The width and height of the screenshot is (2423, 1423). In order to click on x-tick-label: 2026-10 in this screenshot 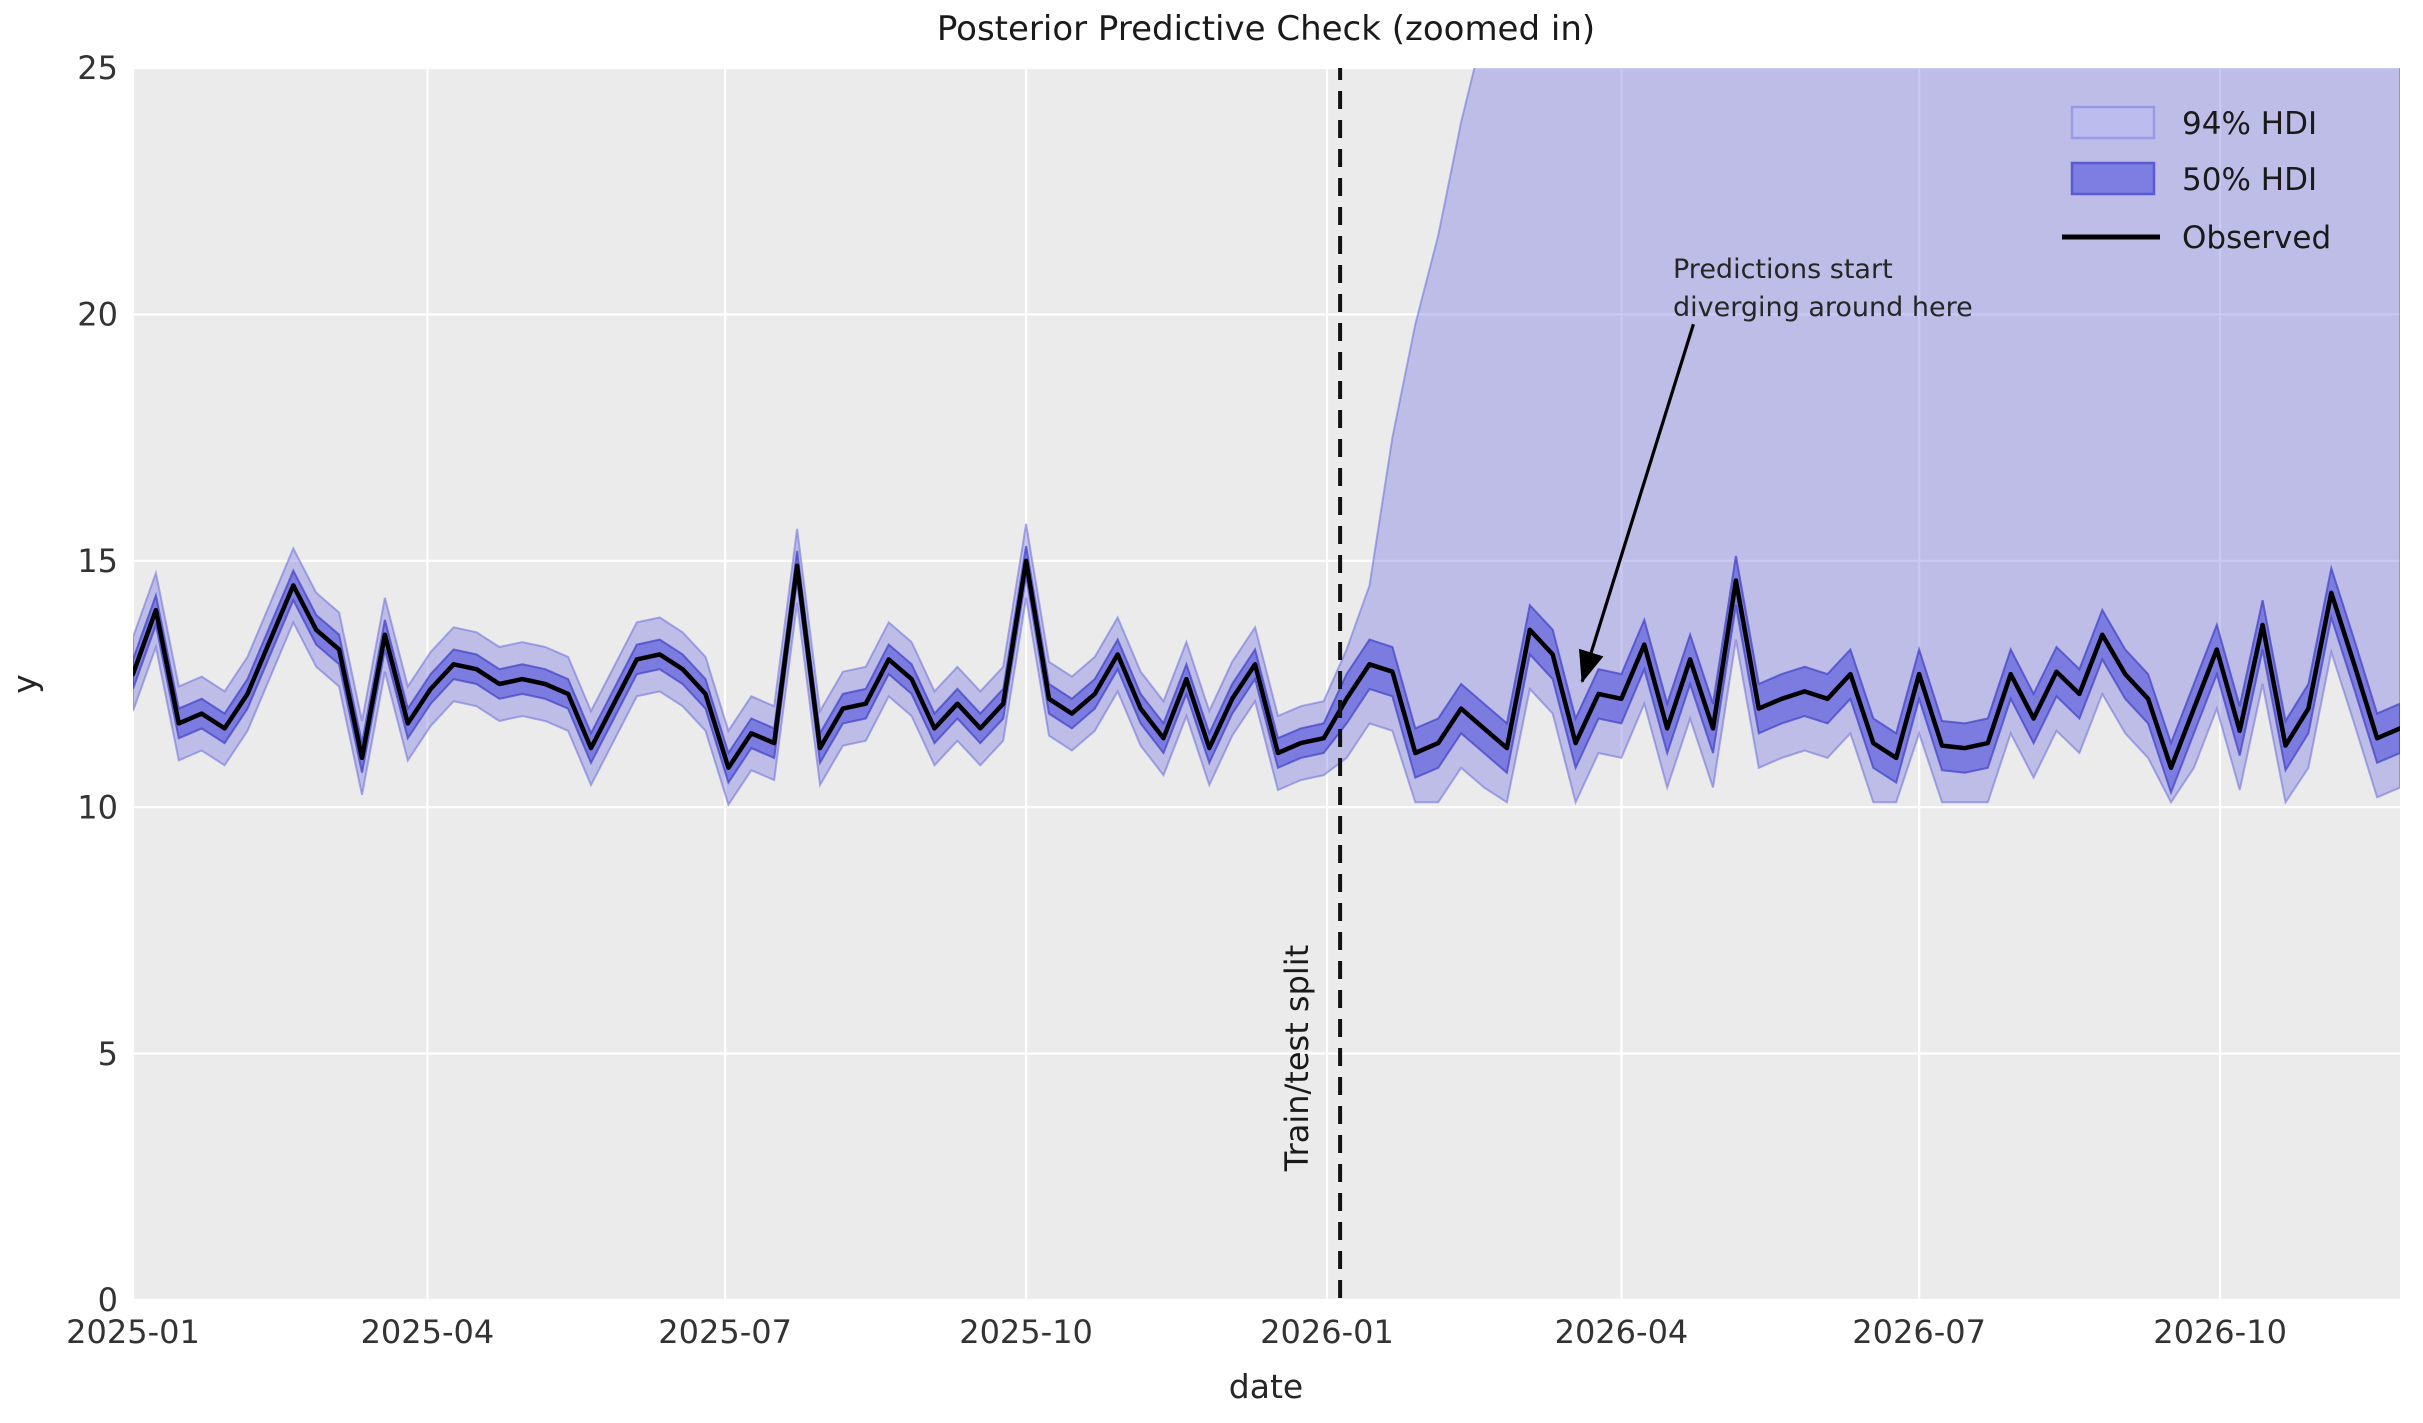, I will do `click(2220, 1332)`.